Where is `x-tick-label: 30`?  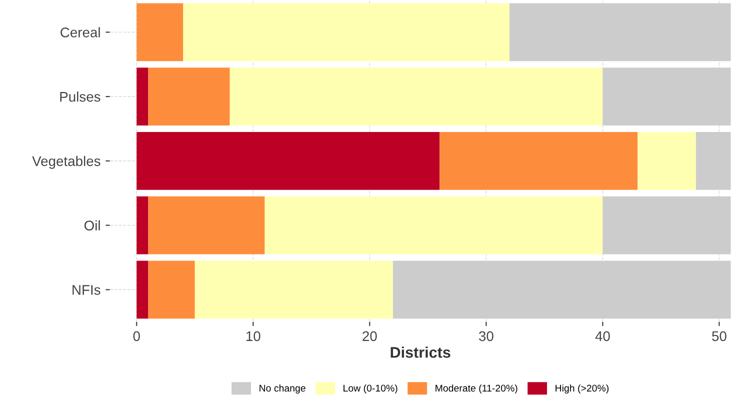
x-tick-label: 30 is located at coordinates (486, 336).